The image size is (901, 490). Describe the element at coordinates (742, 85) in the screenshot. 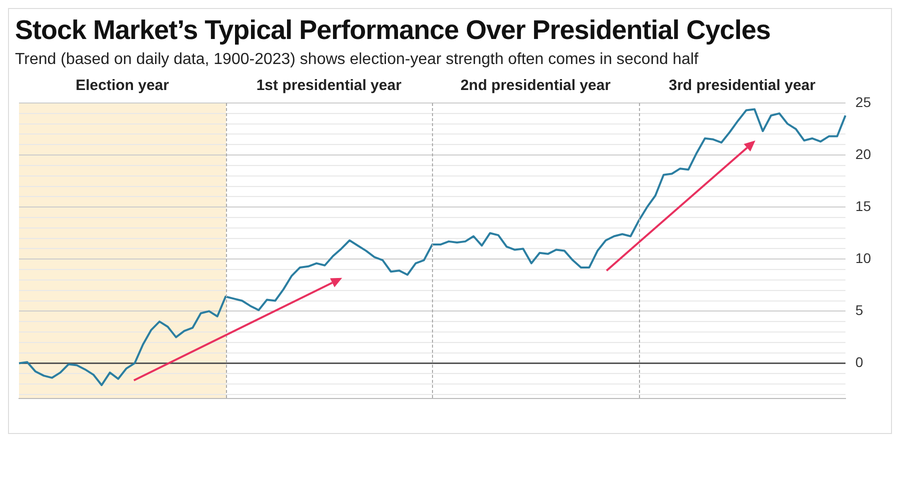

I see `text: 3rd presidential year` at that location.